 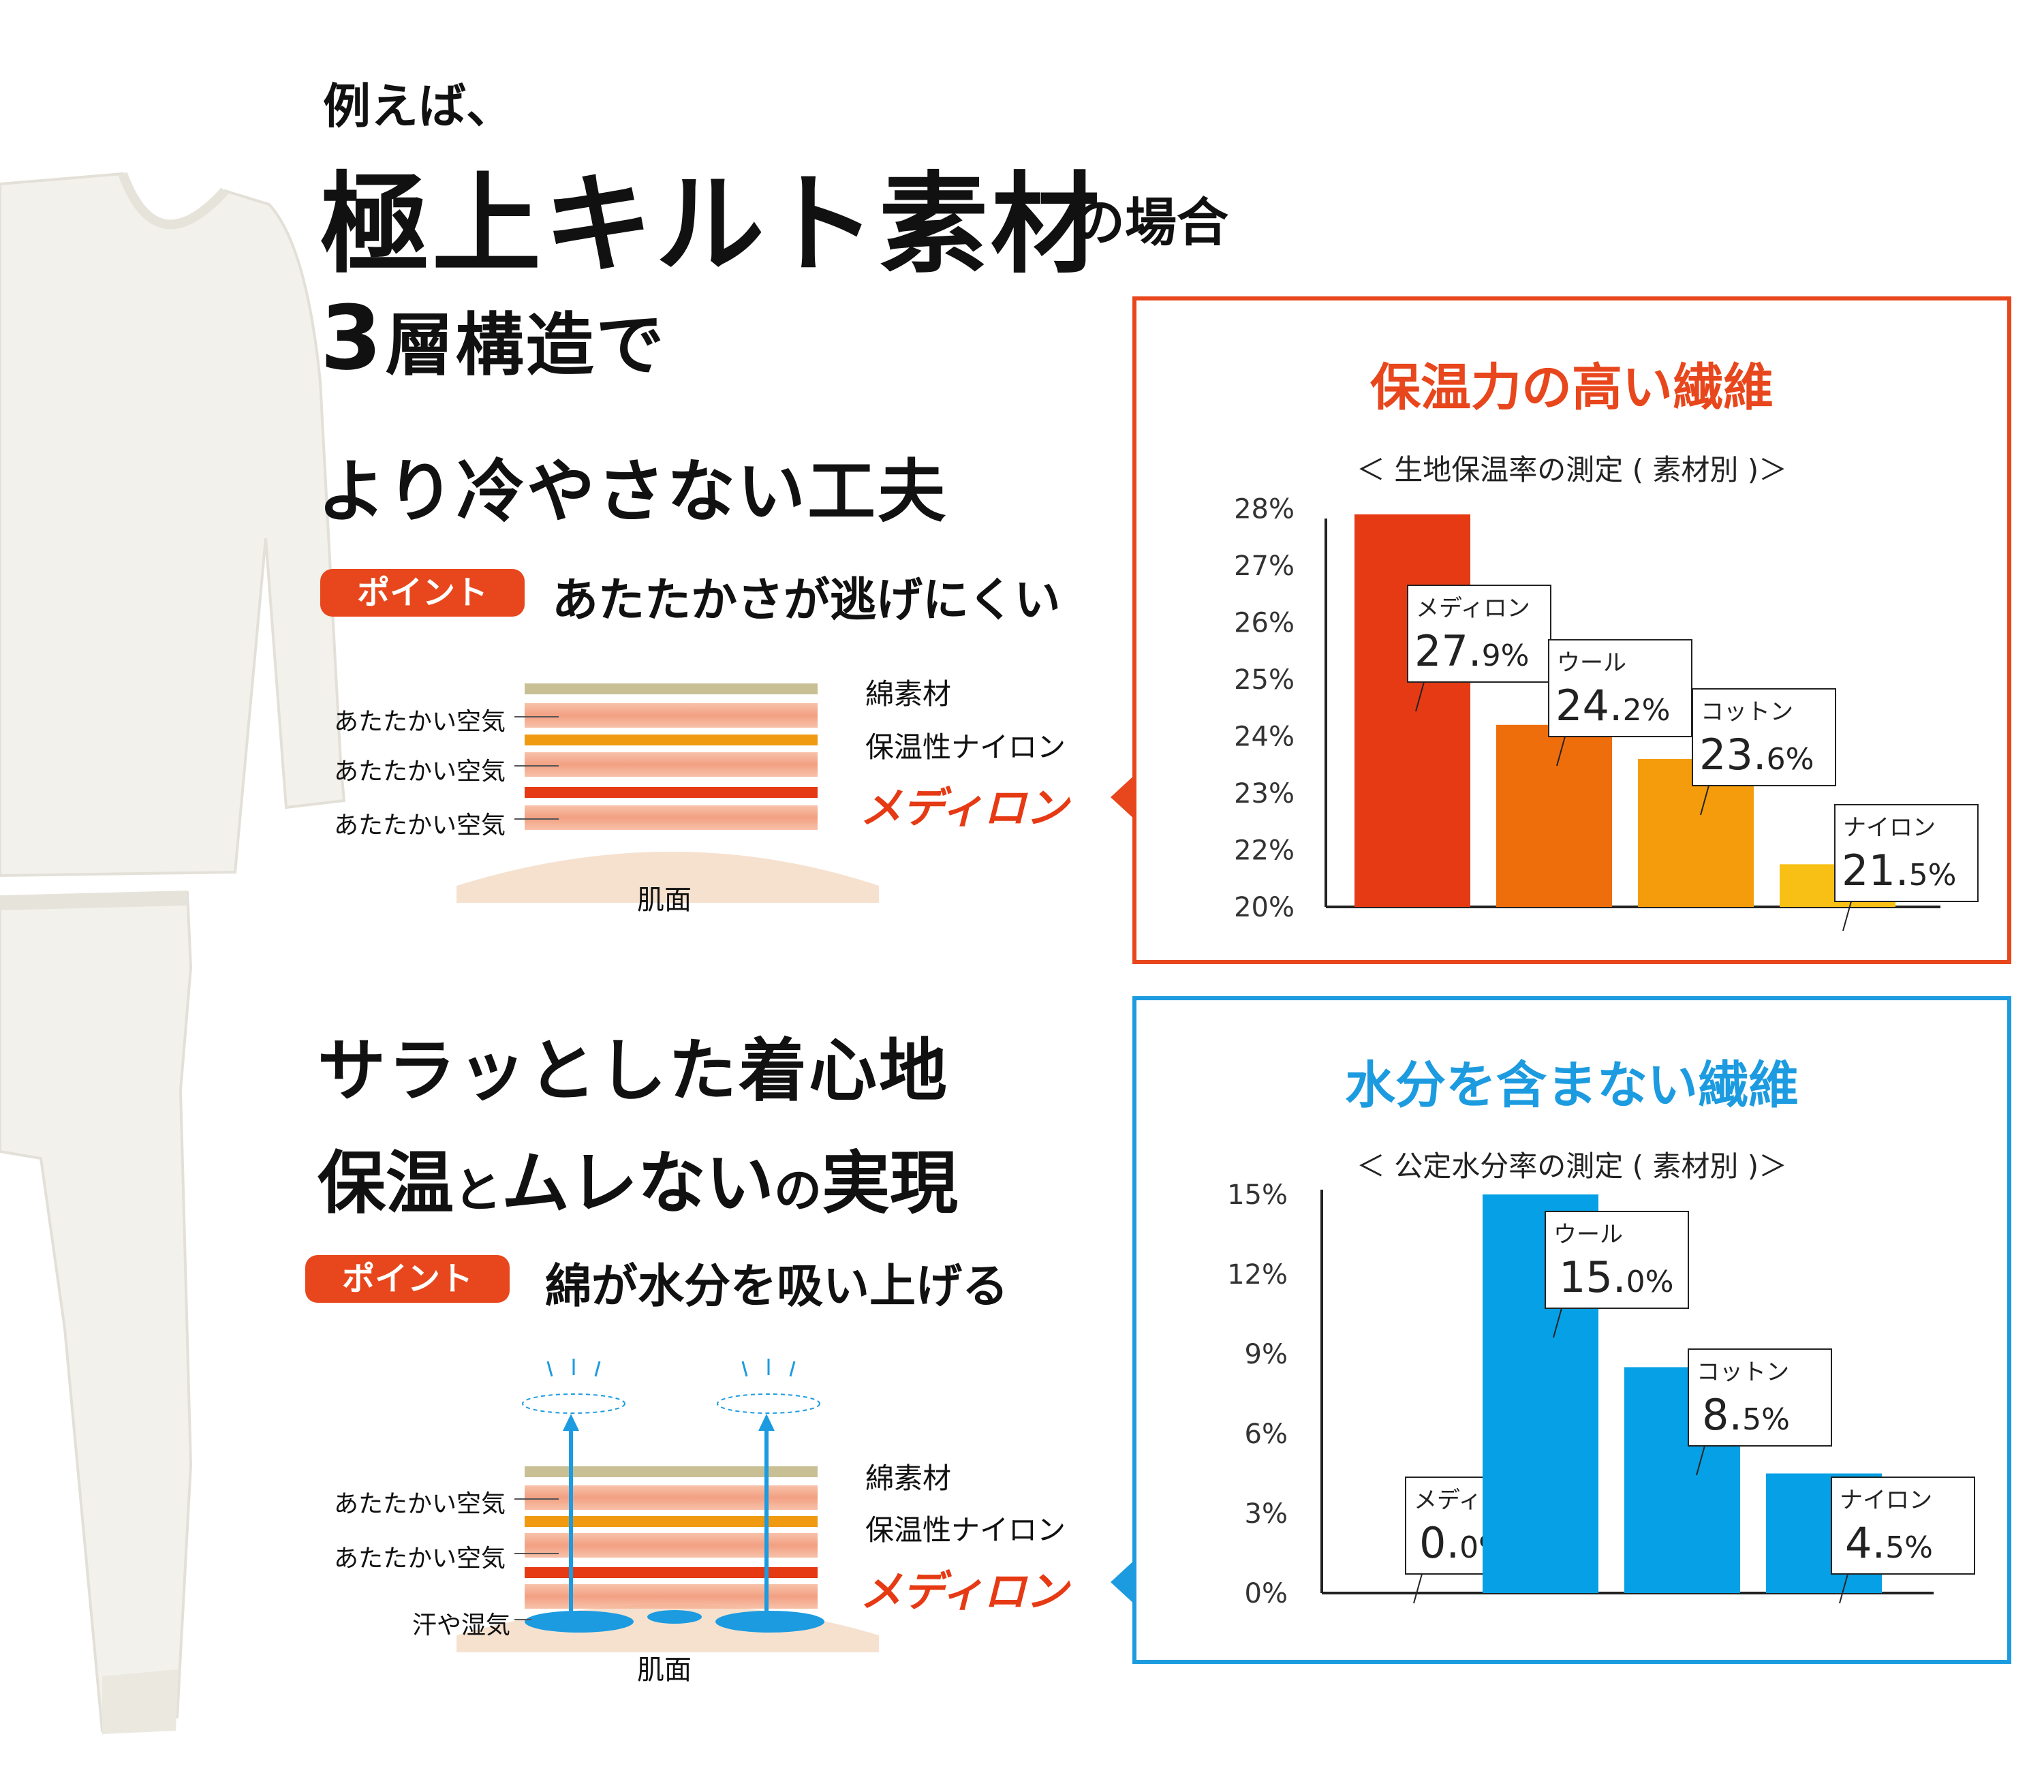 What do you see at coordinates (1264, 908) in the screenshot?
I see `y-tick-label: 20%` at bounding box center [1264, 908].